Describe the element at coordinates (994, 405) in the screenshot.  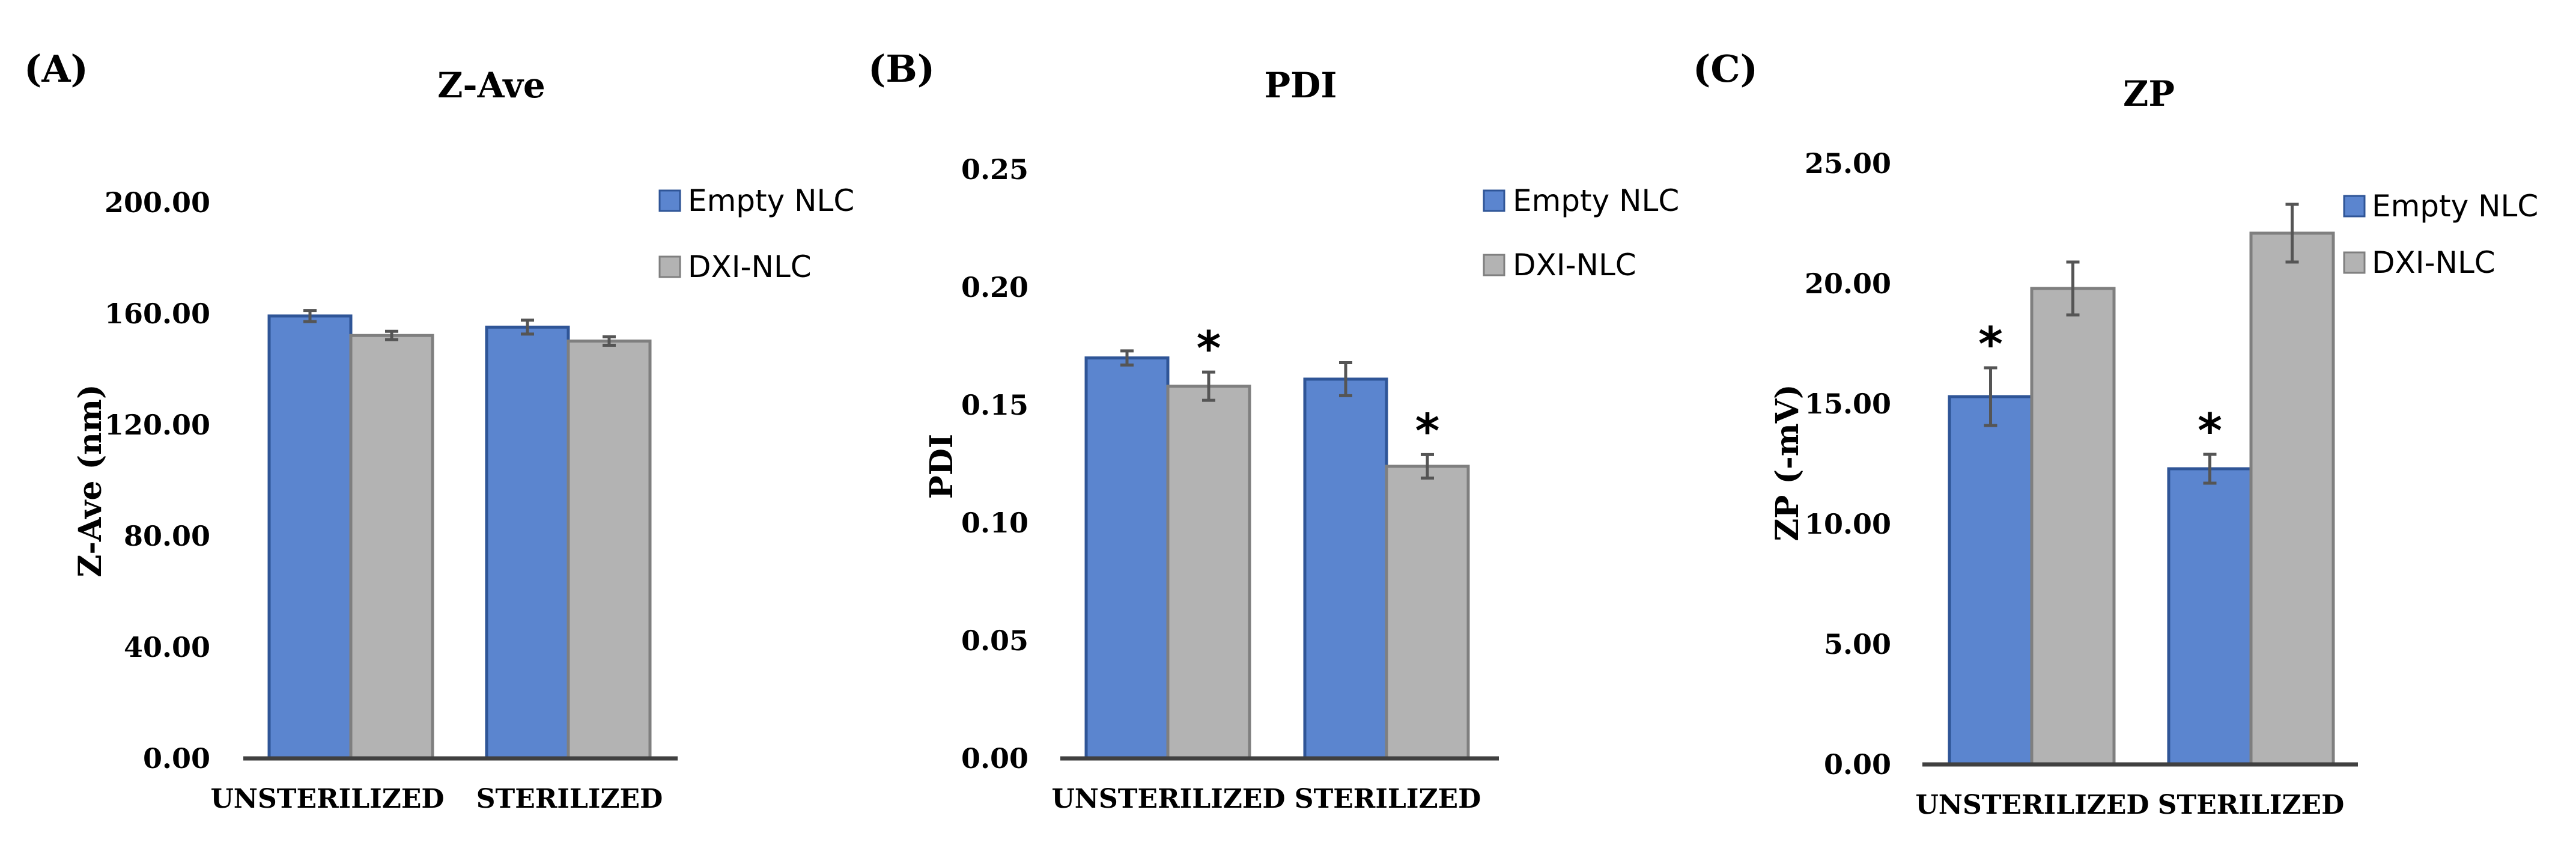
I see `y-tick-label: 0.15` at that location.